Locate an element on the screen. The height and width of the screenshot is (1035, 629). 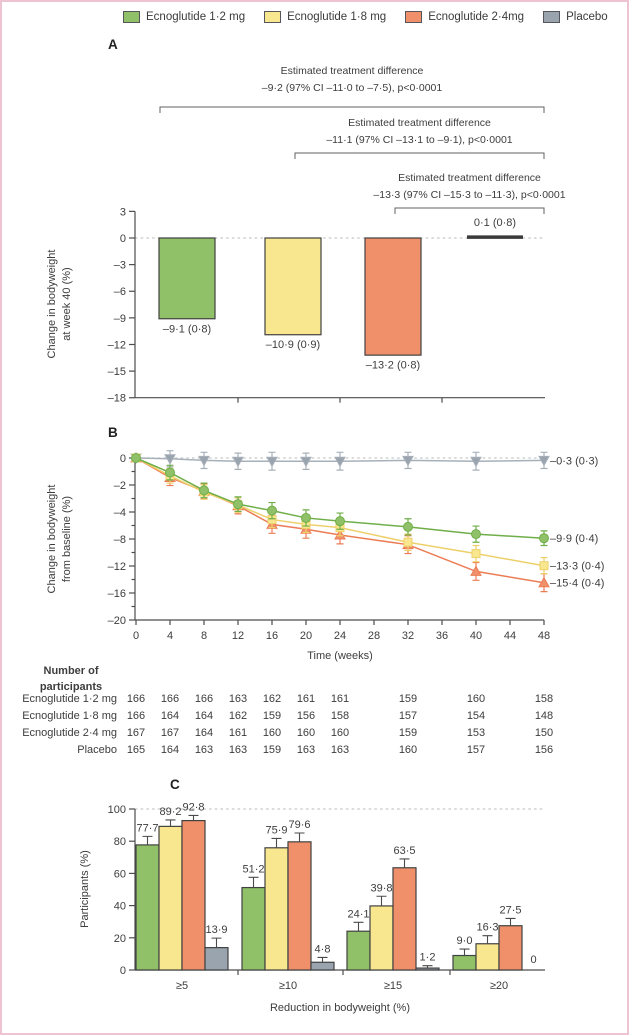
participants-value: 153 is located at coordinates (476, 733).